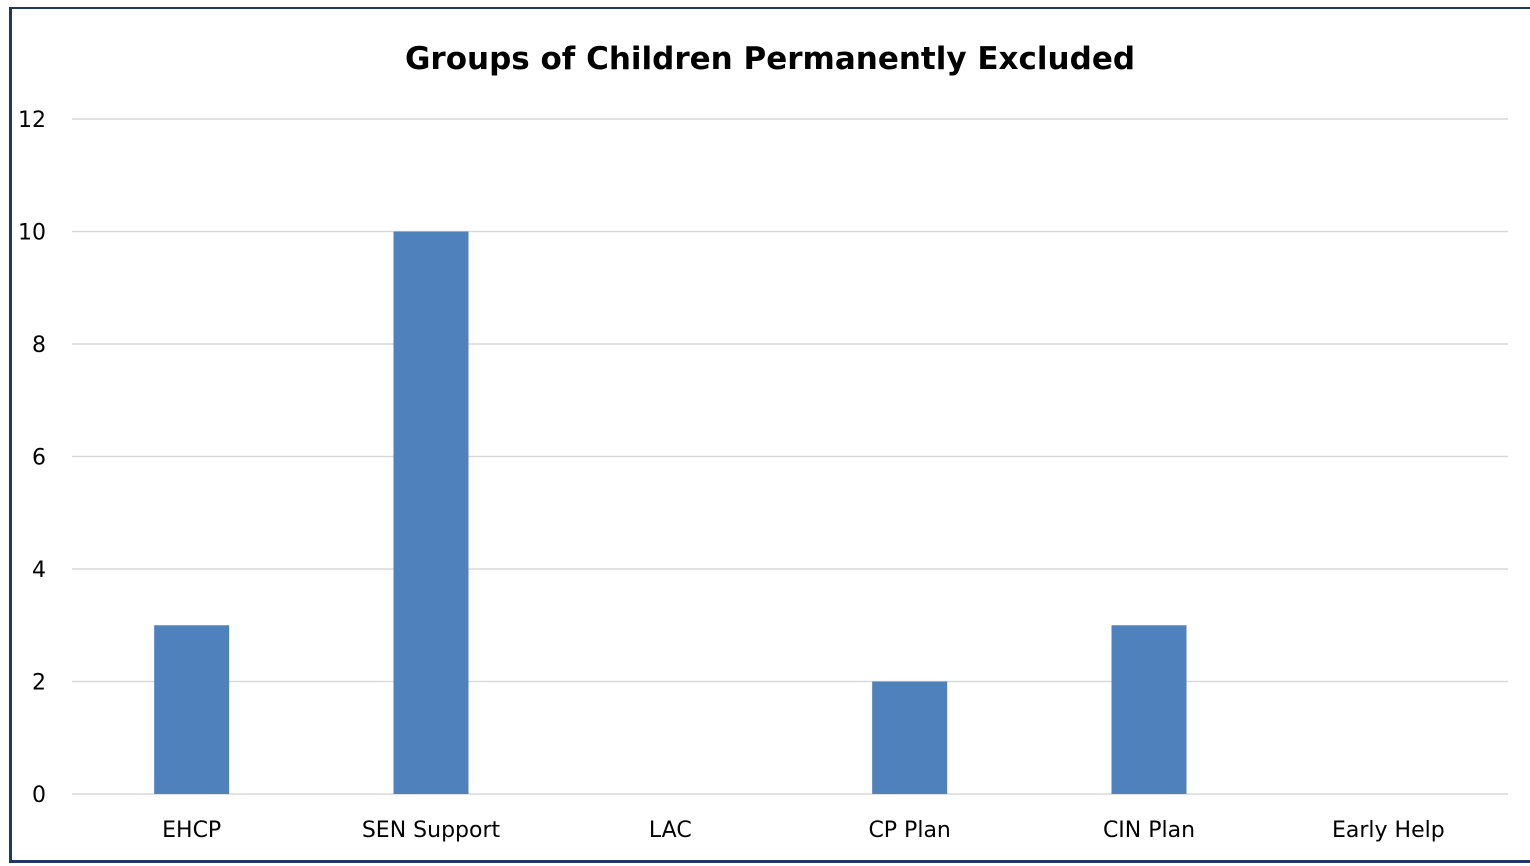 The image size is (1530, 866). What do you see at coordinates (910, 737) in the screenshot?
I see `bar-cp-plan` at bounding box center [910, 737].